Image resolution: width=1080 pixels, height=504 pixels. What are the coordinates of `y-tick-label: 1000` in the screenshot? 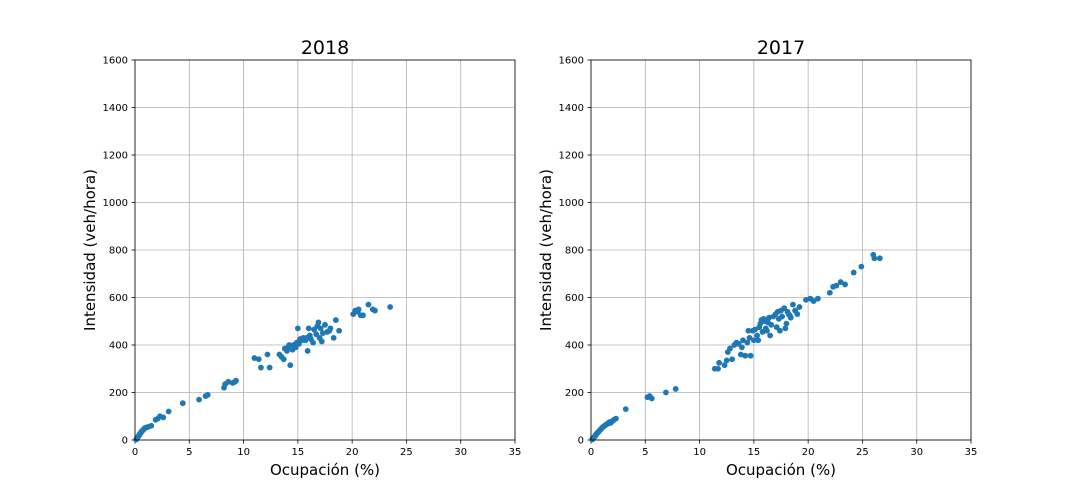 It's located at (571, 203).